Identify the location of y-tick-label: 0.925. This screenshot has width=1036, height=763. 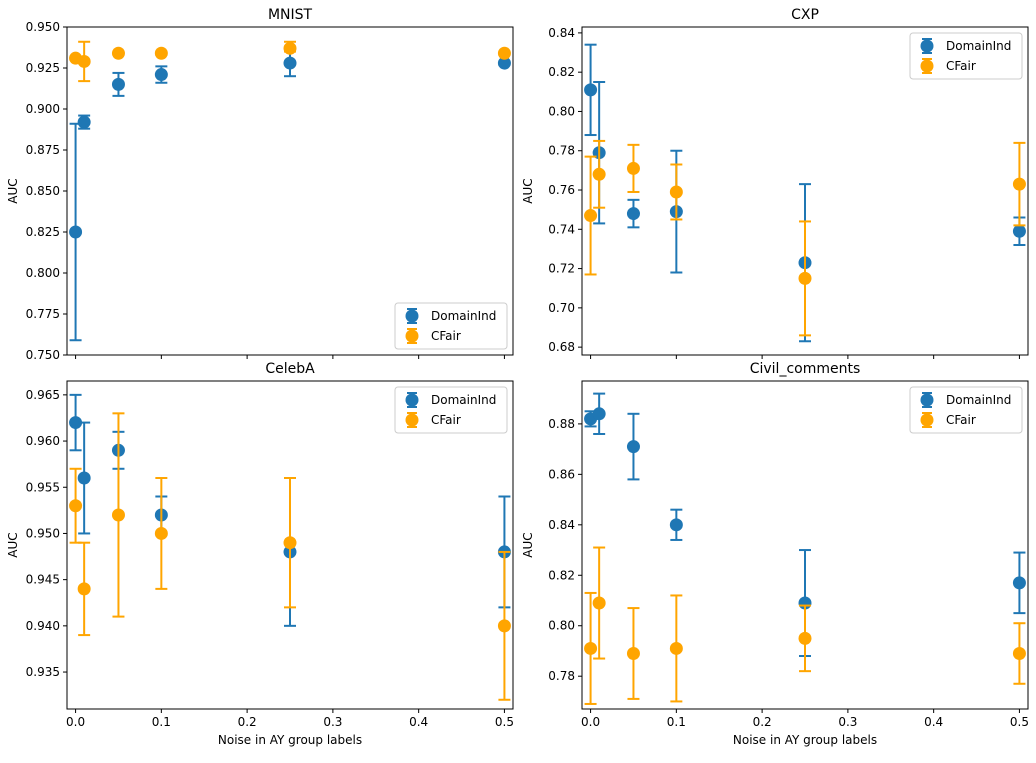
(43, 68).